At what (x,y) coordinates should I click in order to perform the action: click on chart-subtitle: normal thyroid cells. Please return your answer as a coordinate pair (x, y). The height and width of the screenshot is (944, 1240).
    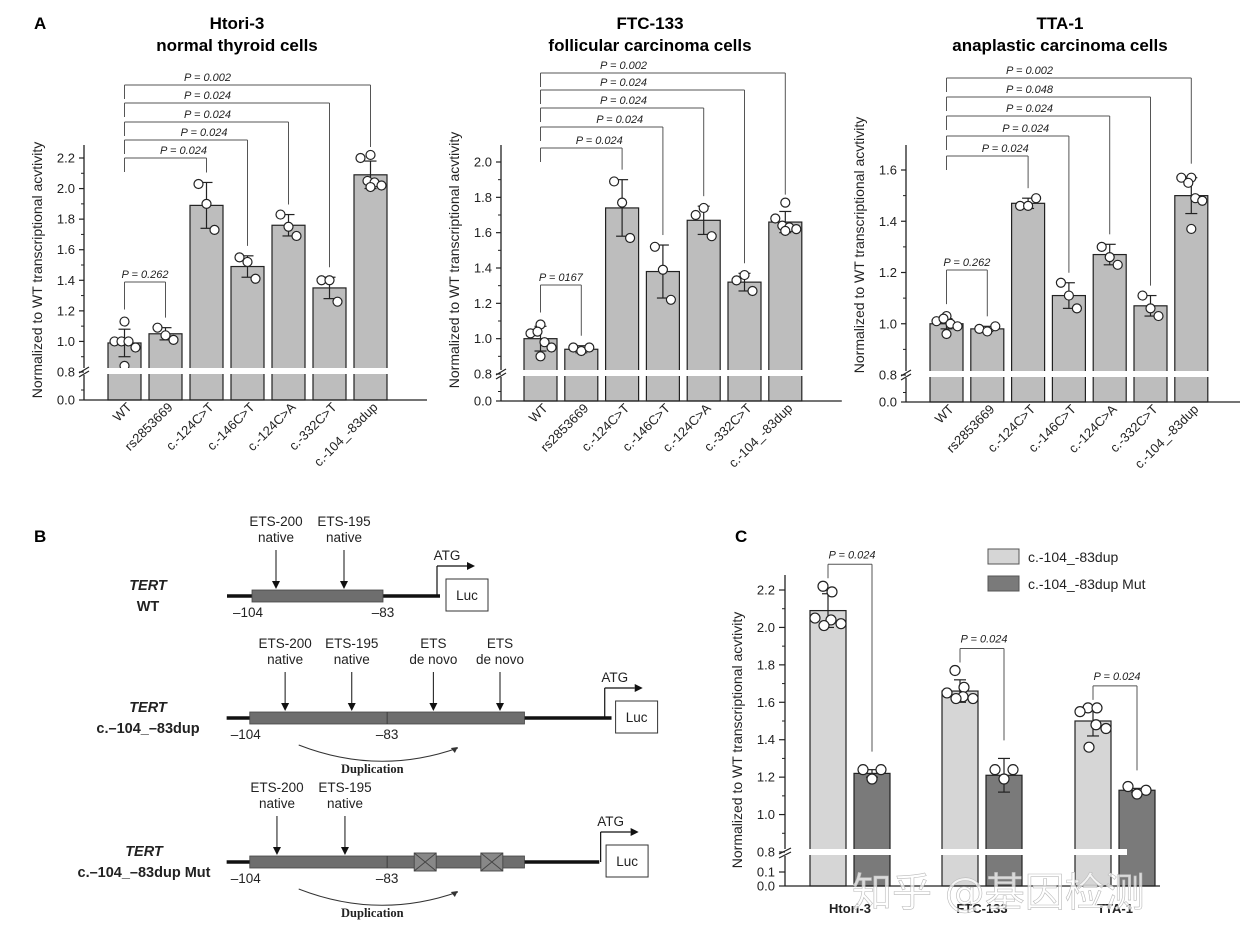
    Looking at the image, I should click on (237, 45).